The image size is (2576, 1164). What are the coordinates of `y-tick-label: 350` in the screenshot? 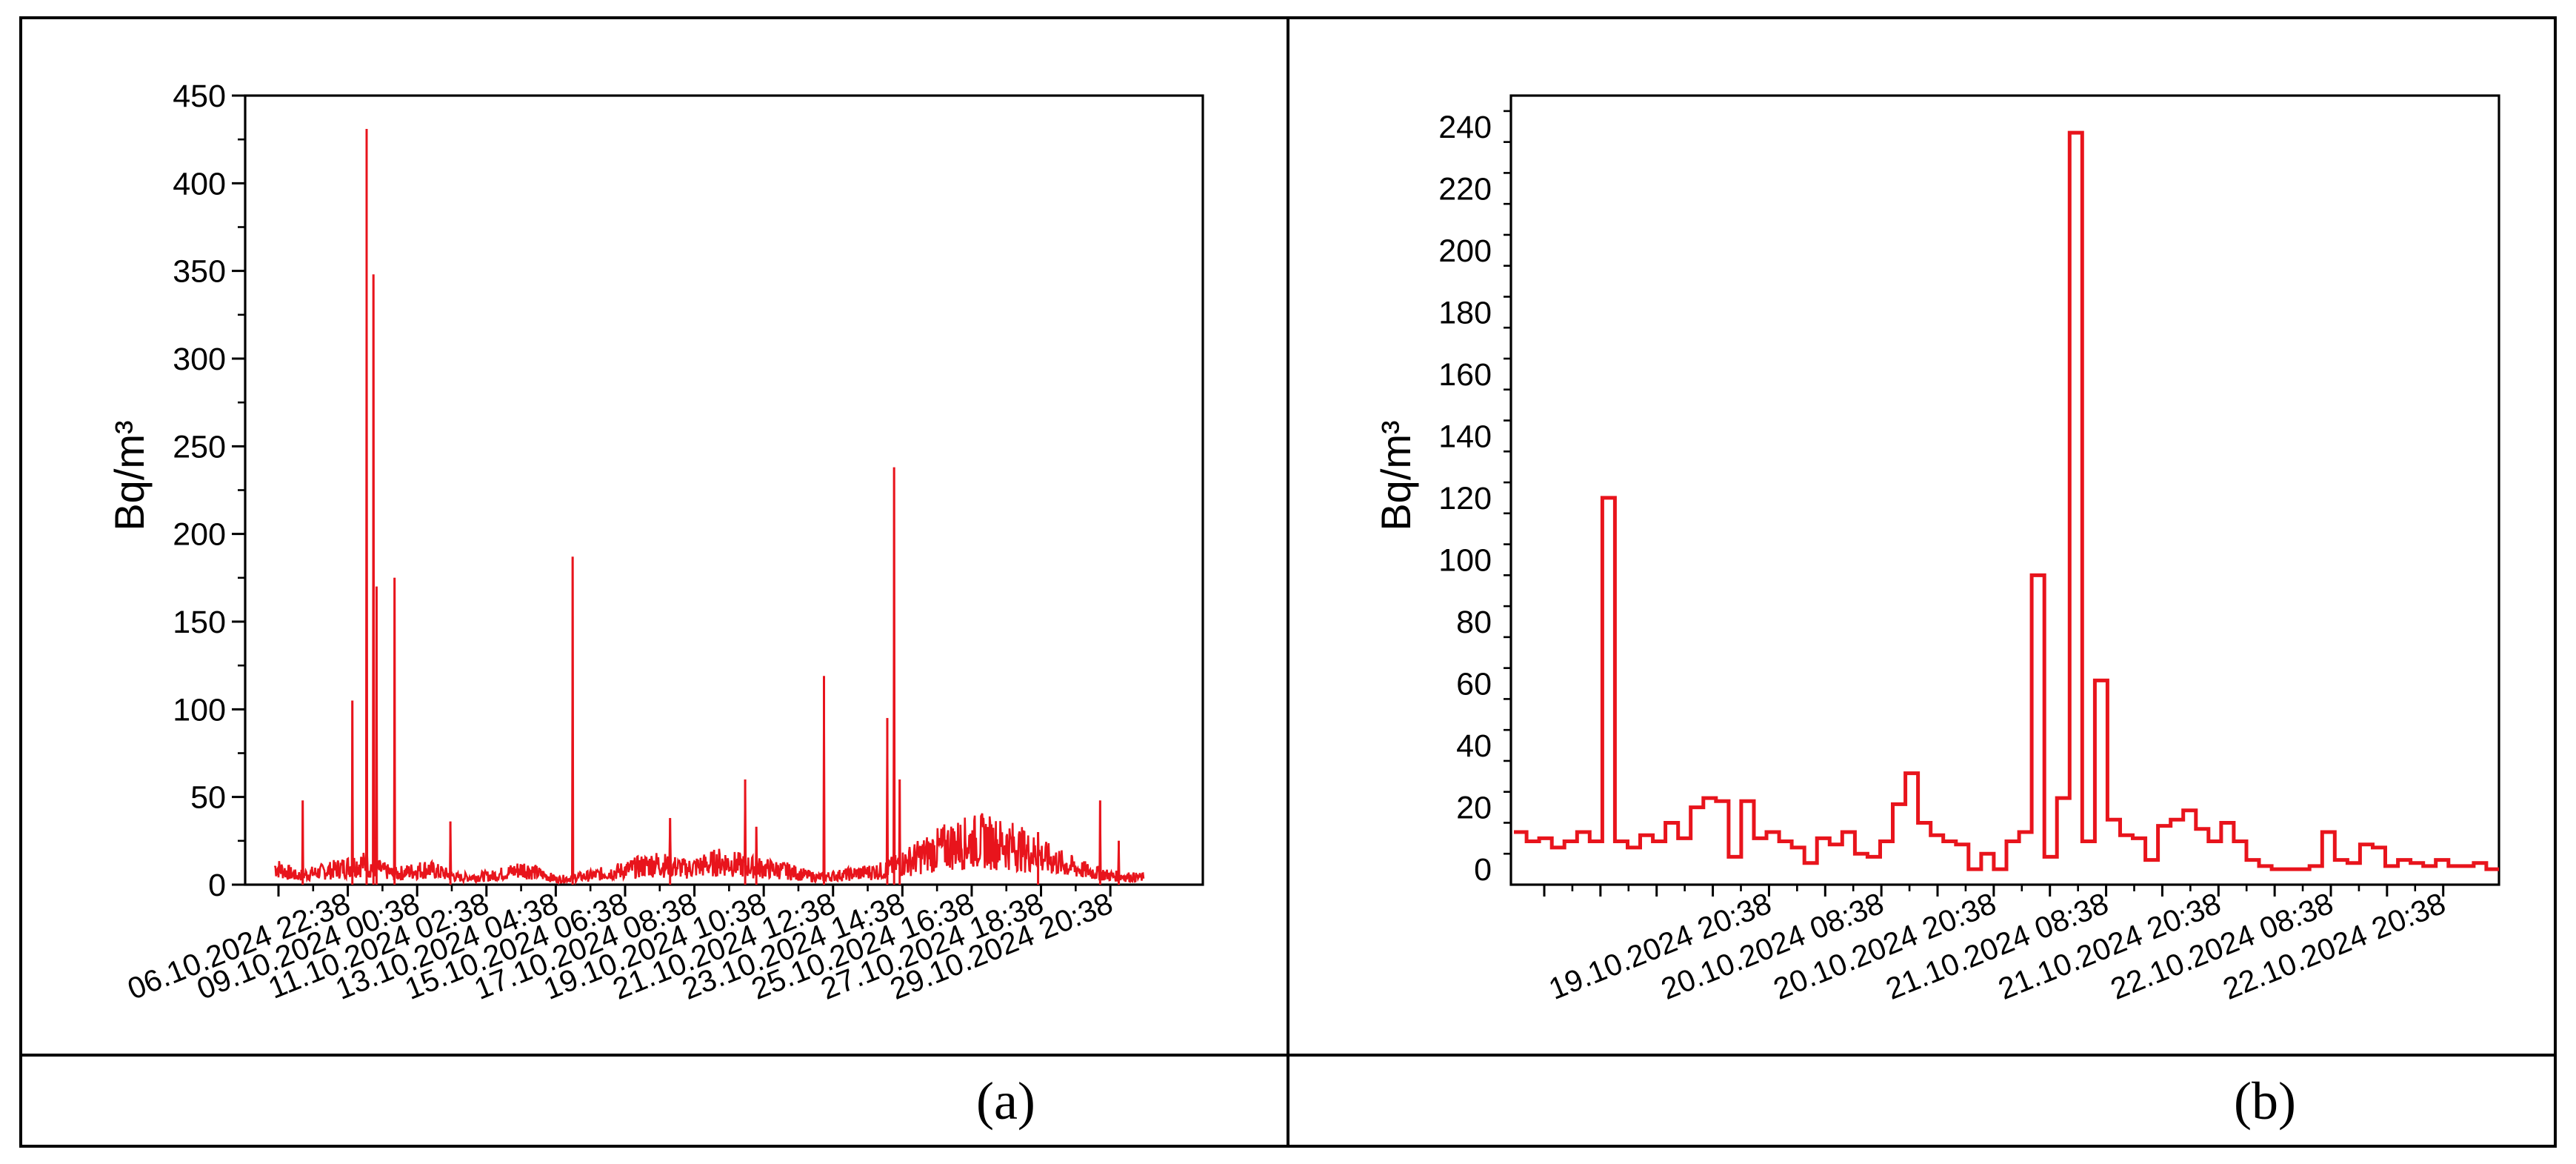 It's located at (199, 272).